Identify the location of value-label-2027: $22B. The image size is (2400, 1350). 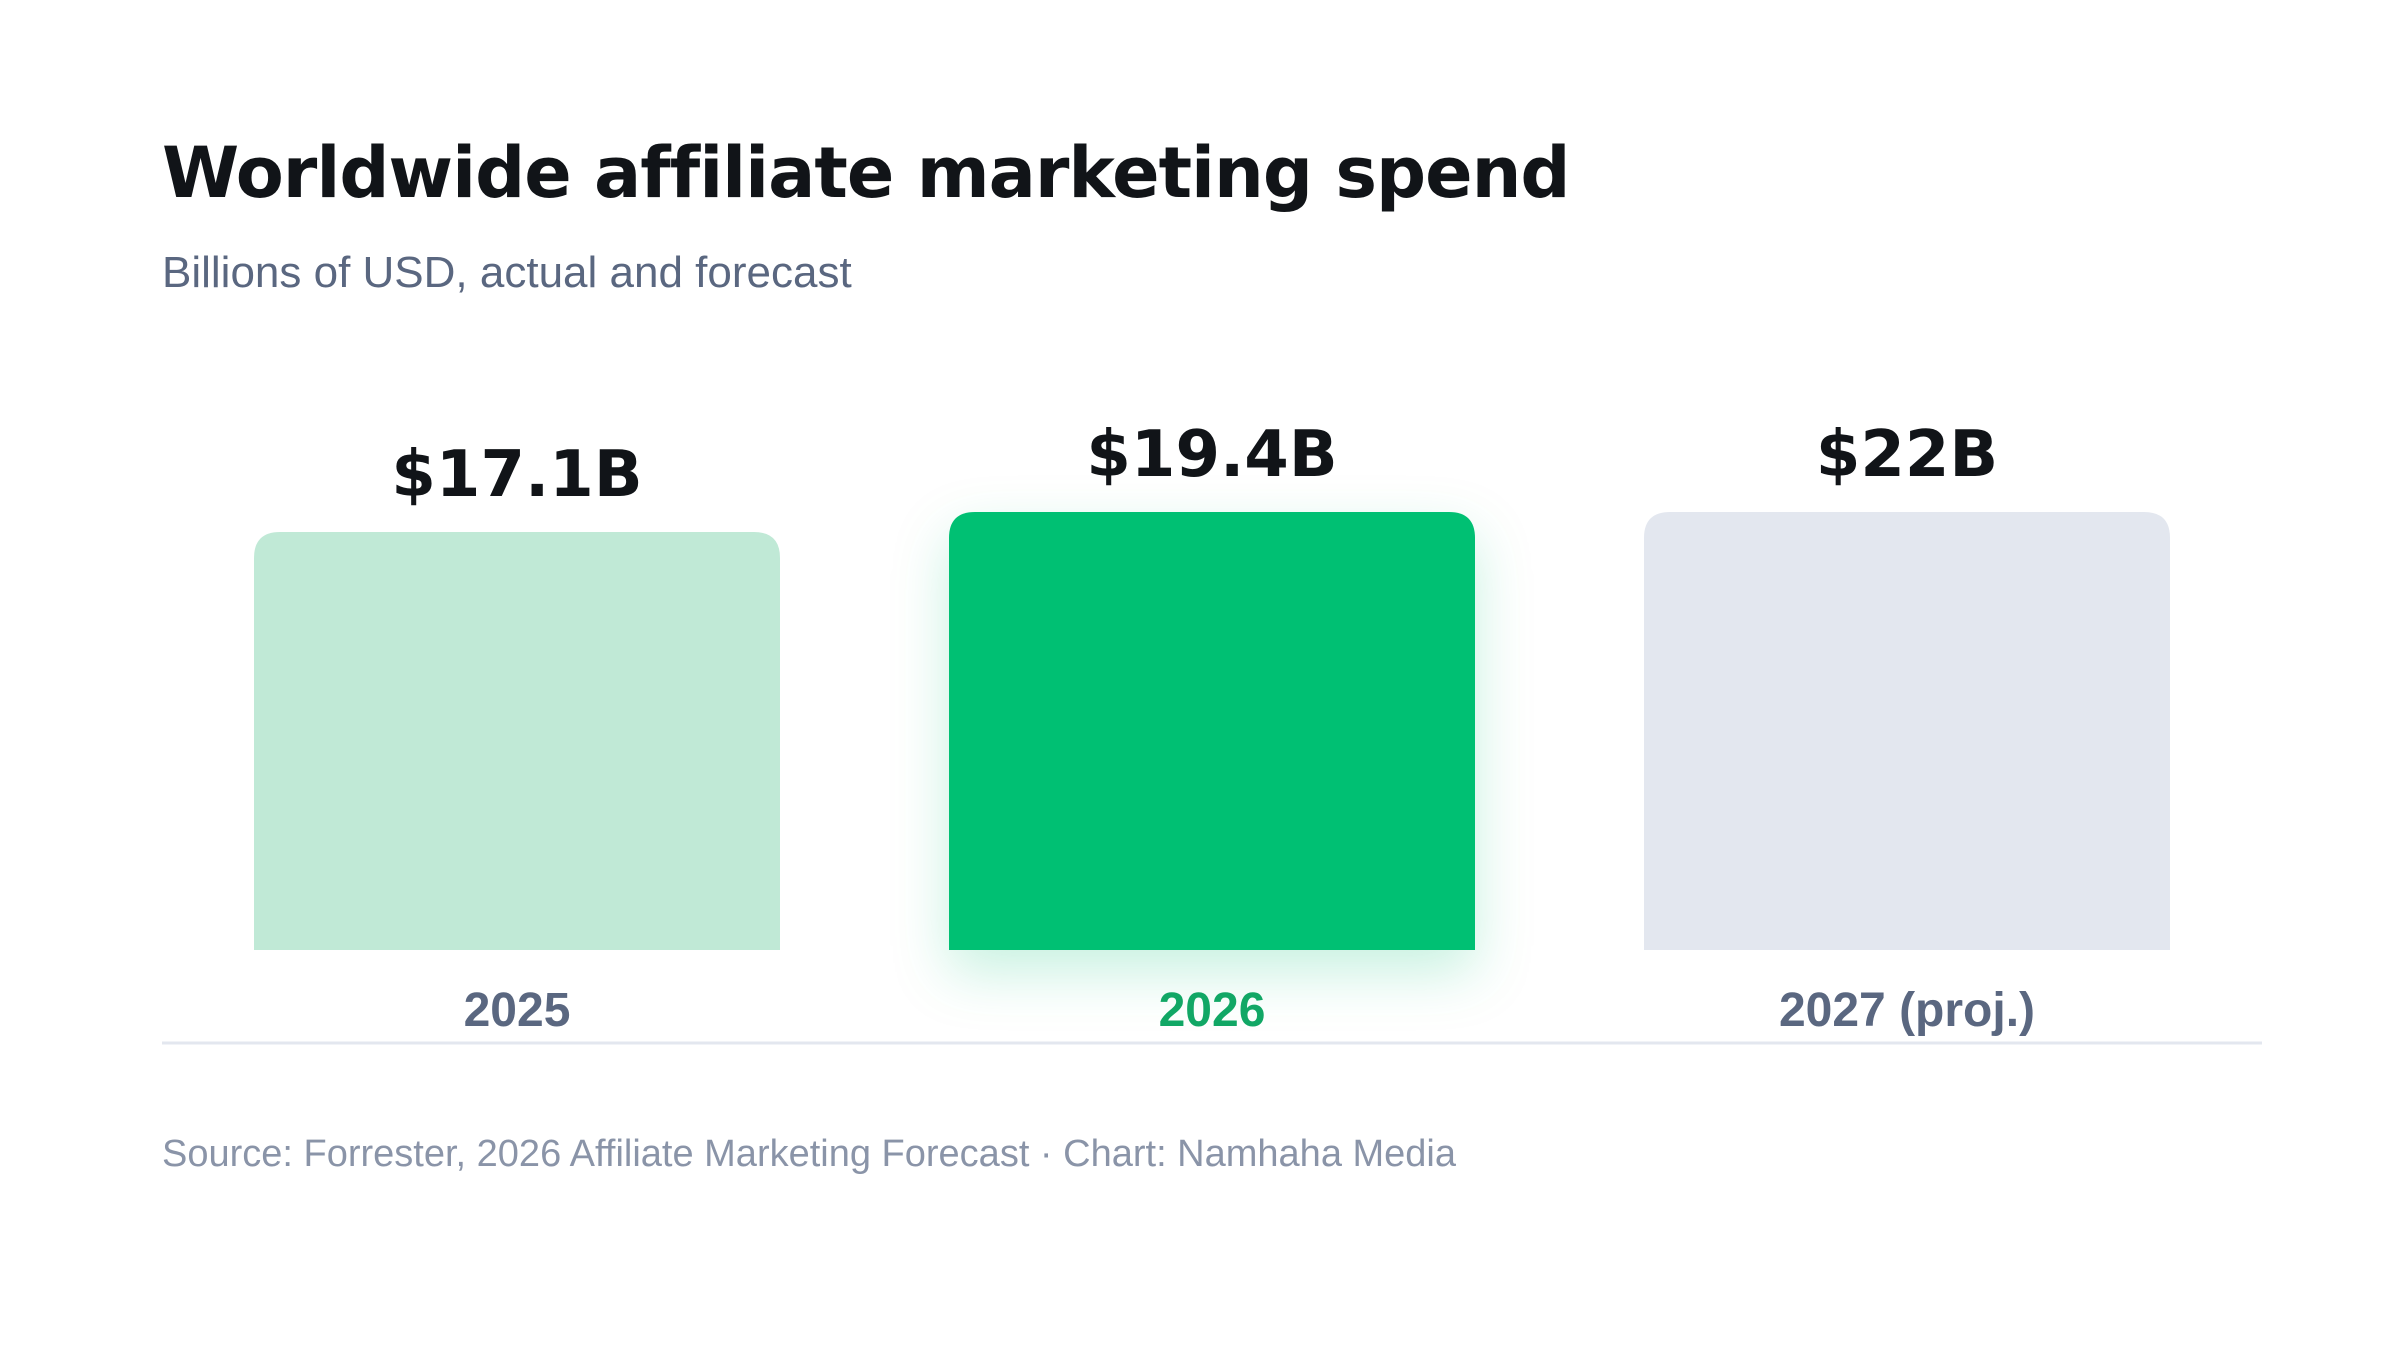
(1907, 455).